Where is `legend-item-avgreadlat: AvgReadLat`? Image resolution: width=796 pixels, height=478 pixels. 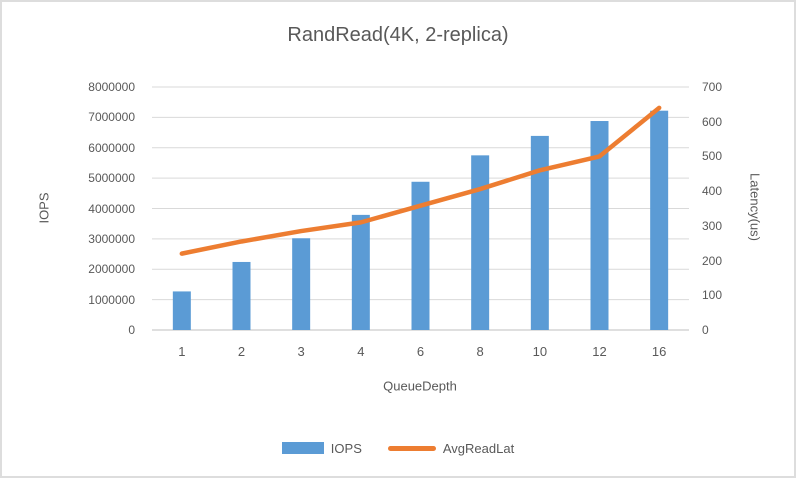 legend-item-avgreadlat: AvgReadLat is located at coordinates (451, 448).